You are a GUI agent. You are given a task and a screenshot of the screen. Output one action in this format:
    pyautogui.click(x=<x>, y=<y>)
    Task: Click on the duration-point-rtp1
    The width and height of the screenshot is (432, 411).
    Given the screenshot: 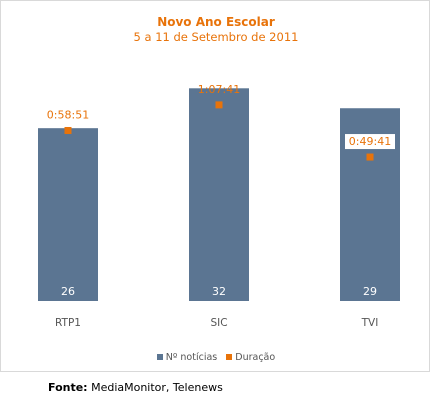 What is the action you would take?
    pyautogui.click(x=68, y=130)
    